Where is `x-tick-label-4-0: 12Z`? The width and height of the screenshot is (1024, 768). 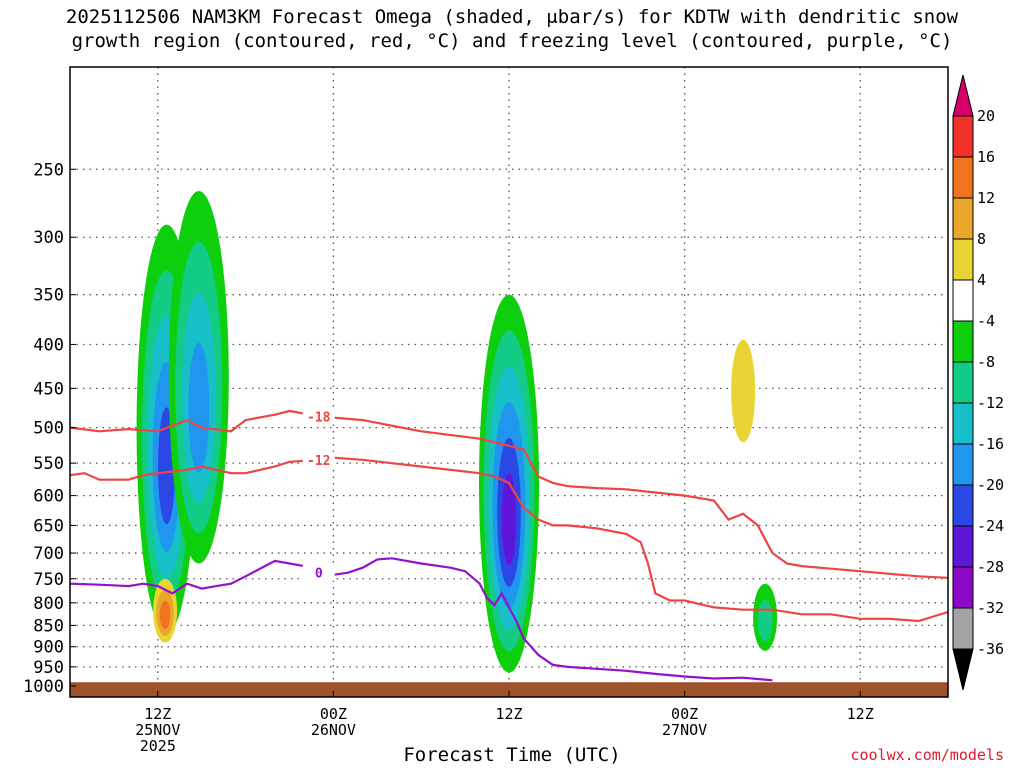 x-tick-label-4-0: 12Z is located at coordinates (860, 714).